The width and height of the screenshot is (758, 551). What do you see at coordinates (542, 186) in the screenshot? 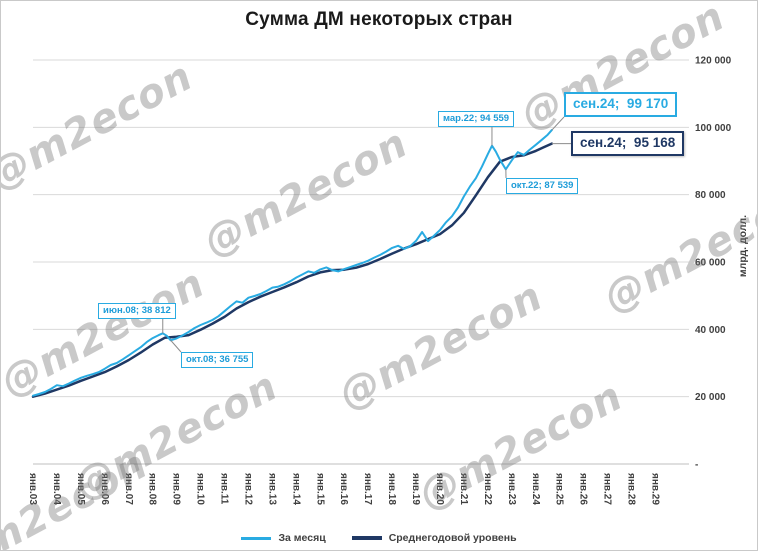
I see `annotation-callout-4: окт.22; 87 539` at bounding box center [542, 186].